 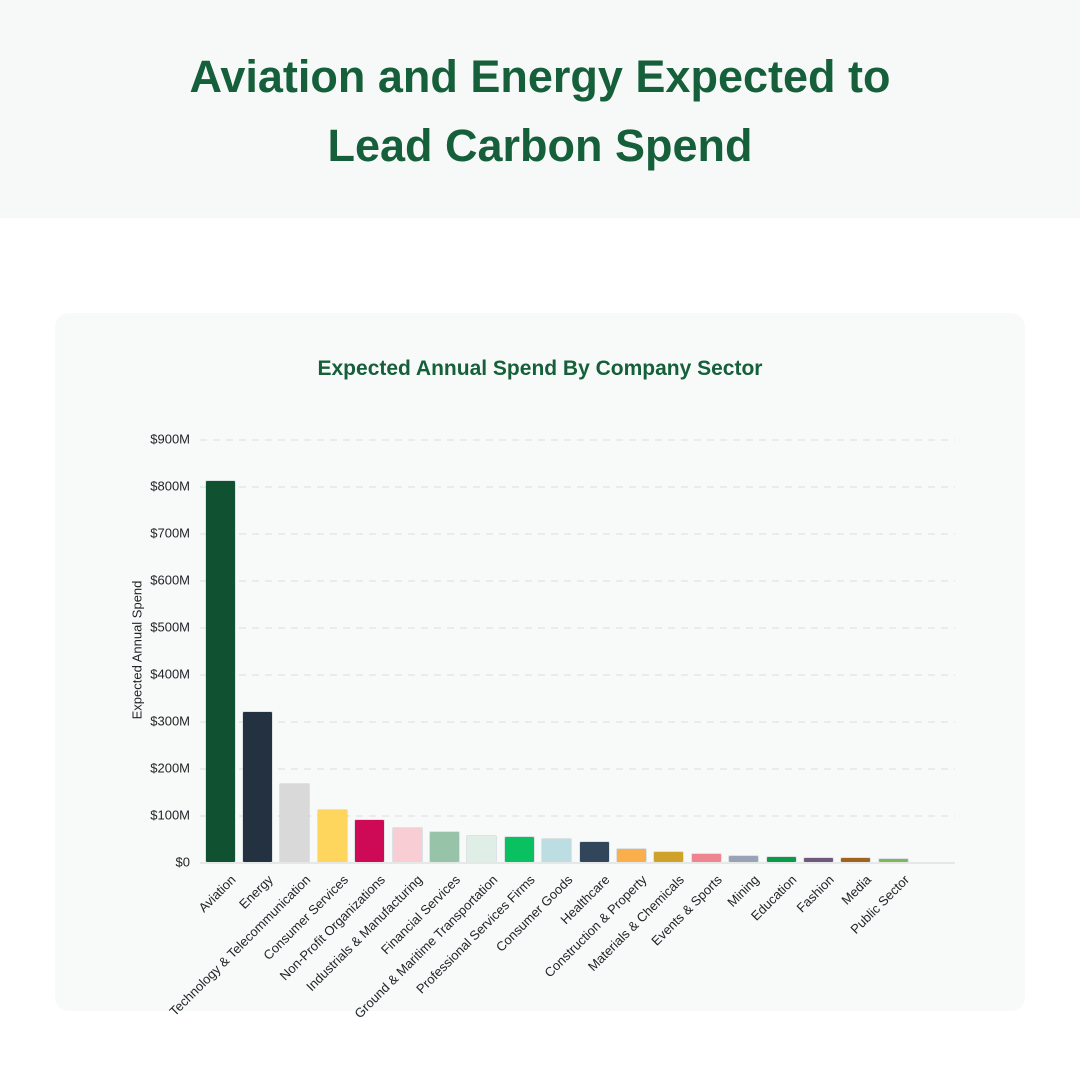 I want to click on bar-media, so click(x=856, y=860).